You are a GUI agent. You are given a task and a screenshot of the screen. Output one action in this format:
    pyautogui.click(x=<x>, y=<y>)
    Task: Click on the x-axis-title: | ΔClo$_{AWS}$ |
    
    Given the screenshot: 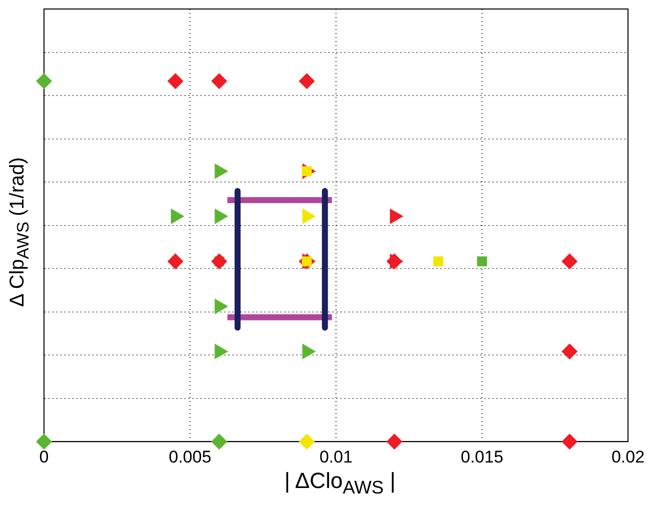 What is the action you would take?
    pyautogui.click(x=340, y=483)
    